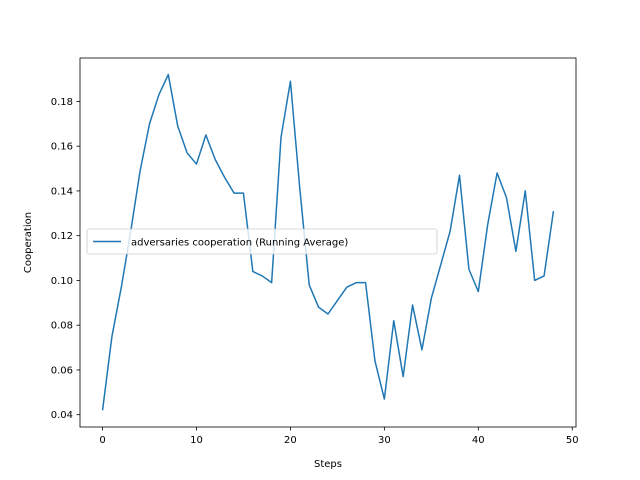  I want to click on x-tick-label: 40, so click(478, 440).